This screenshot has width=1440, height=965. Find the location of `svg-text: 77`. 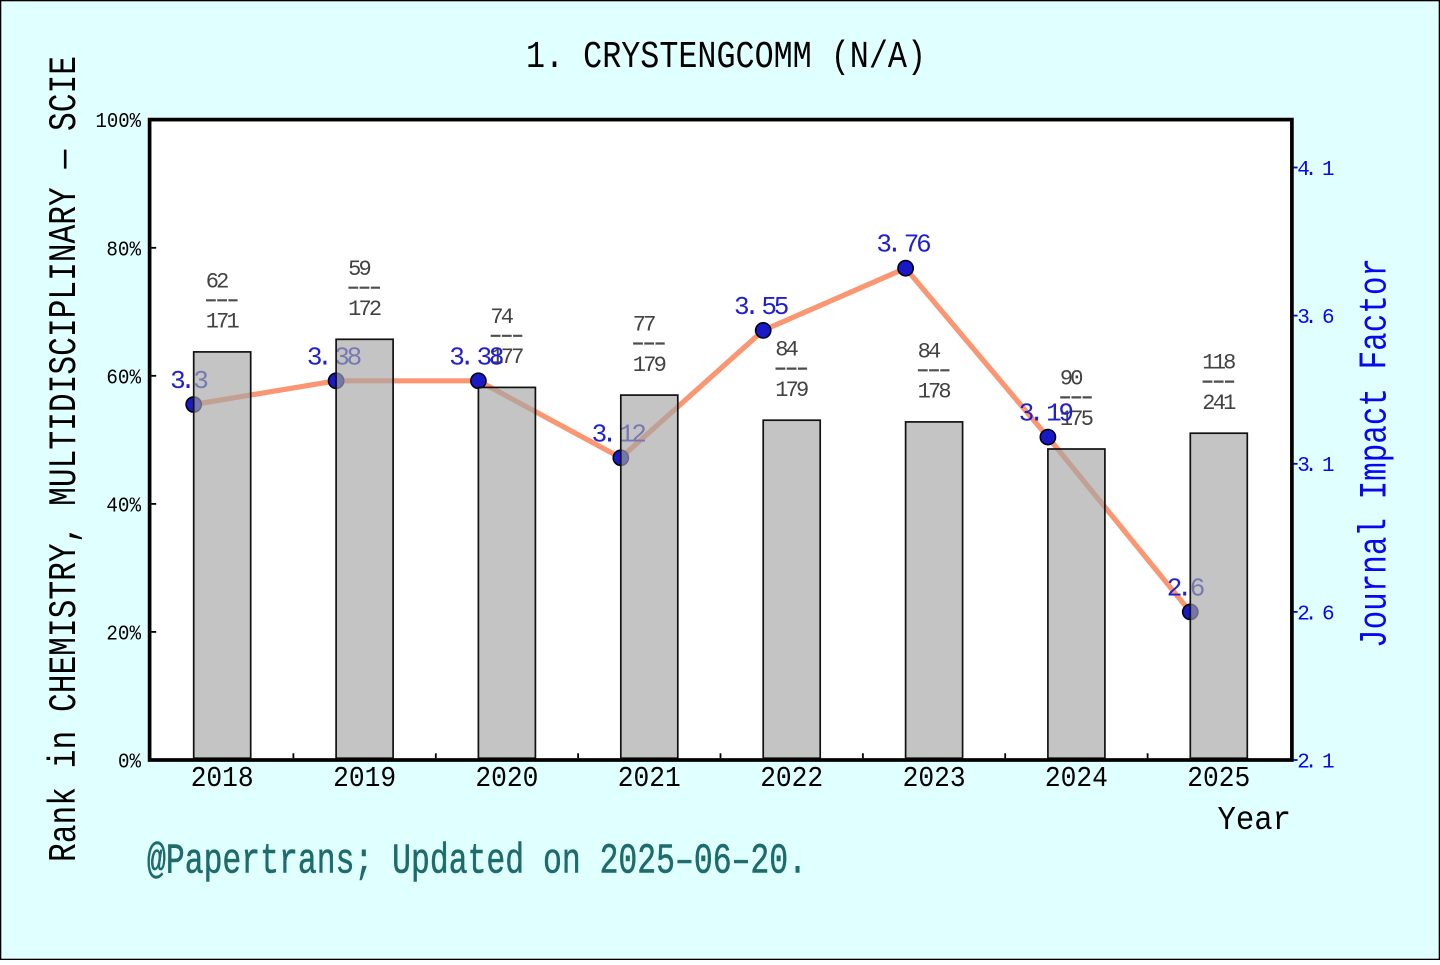

svg-text: 77 is located at coordinates (644, 325).